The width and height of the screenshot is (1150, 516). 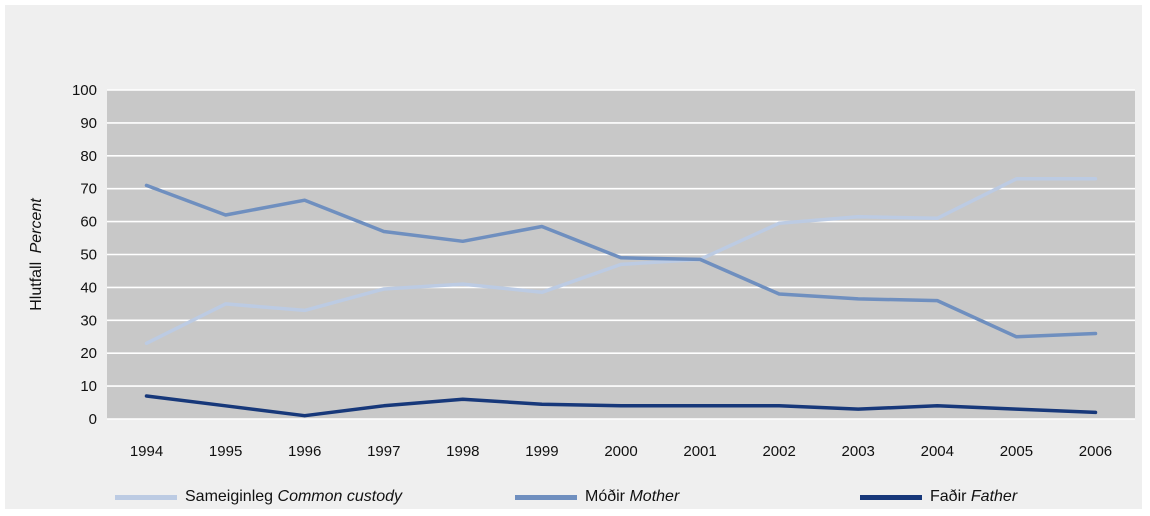 I want to click on legend-label-father-is: Faðir, so click(x=948, y=496).